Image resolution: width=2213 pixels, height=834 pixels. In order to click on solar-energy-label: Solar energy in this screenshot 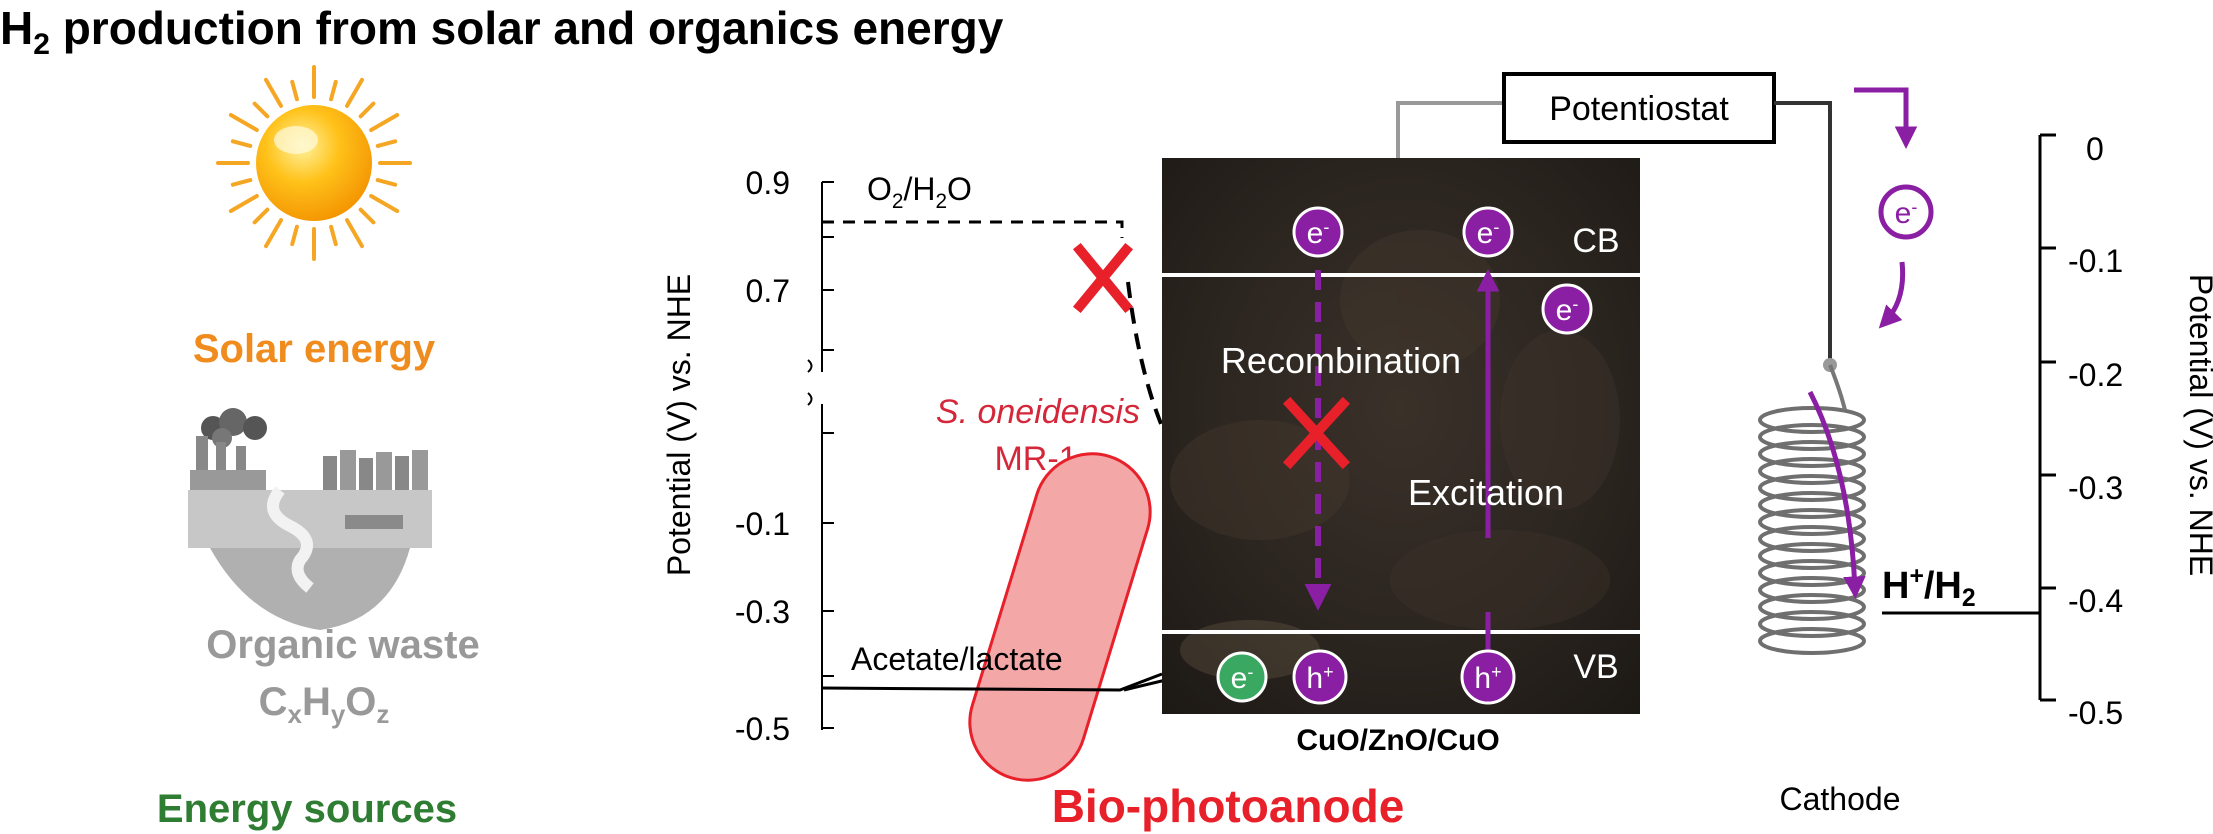, I will do `click(314, 349)`.